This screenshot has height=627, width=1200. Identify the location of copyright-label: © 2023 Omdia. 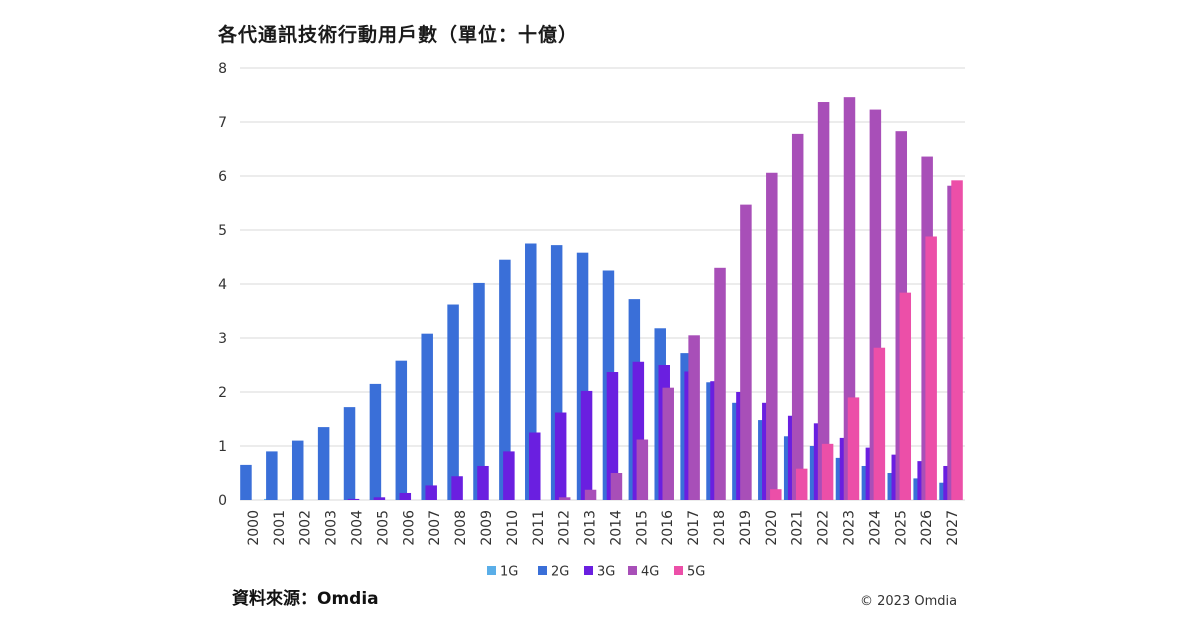
(909, 601).